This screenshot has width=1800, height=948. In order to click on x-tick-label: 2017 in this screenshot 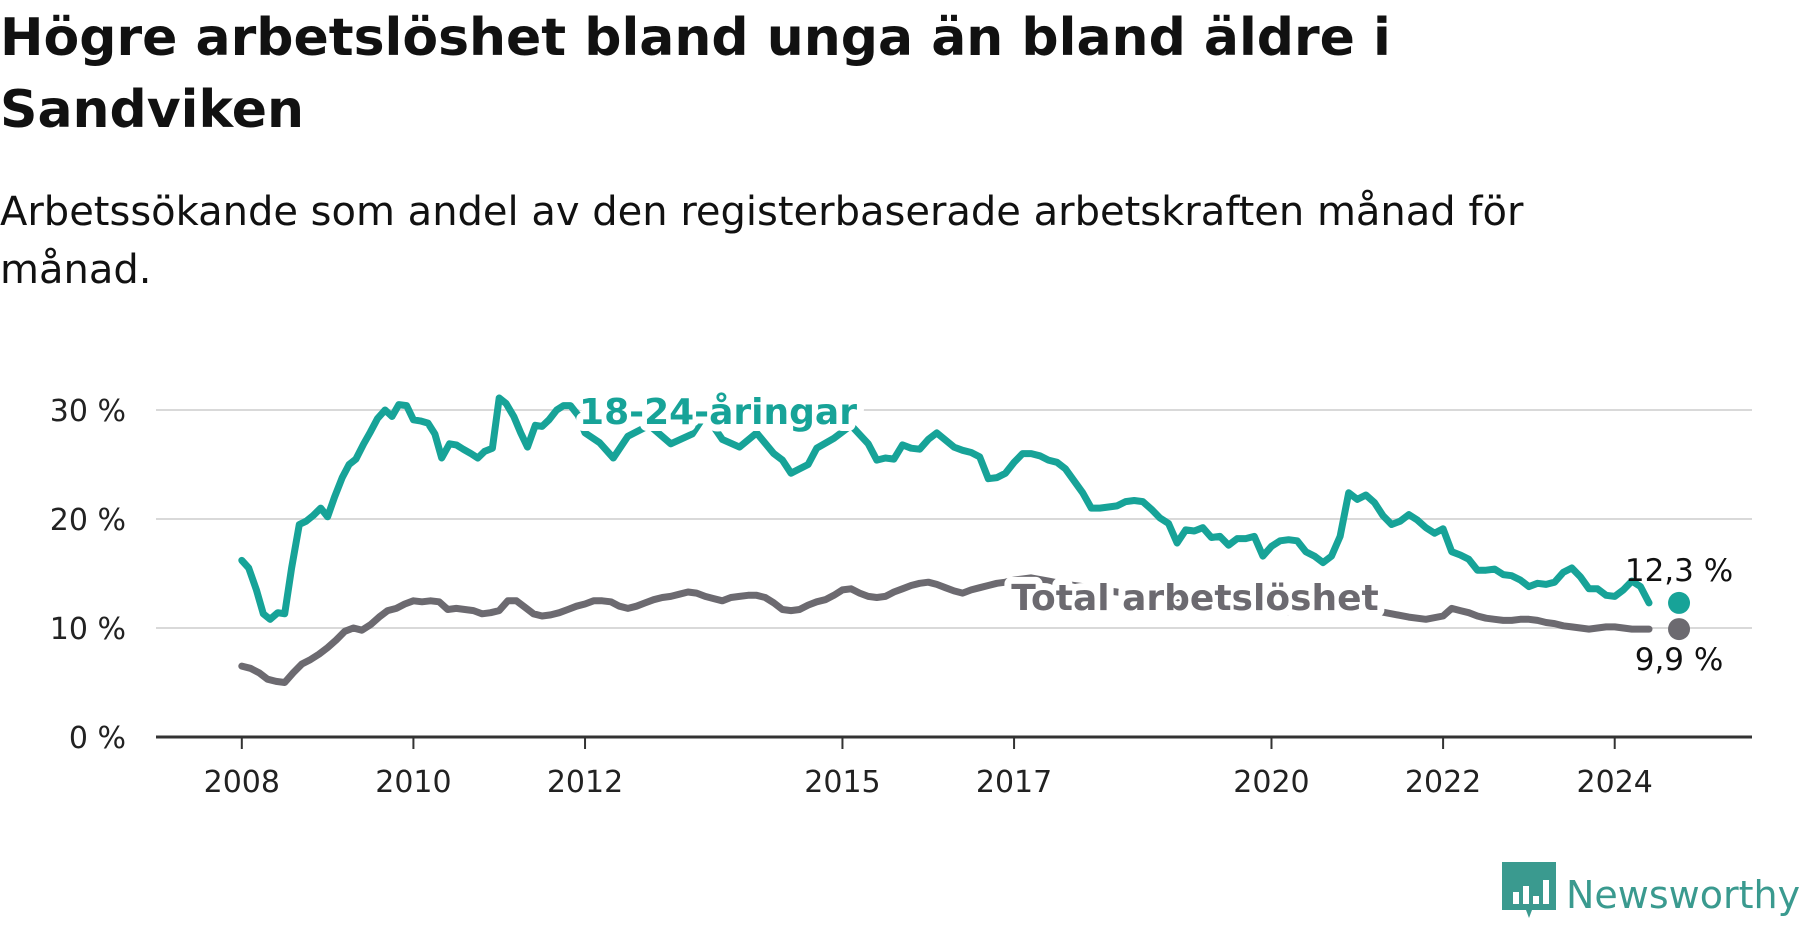, I will do `click(1014, 782)`.